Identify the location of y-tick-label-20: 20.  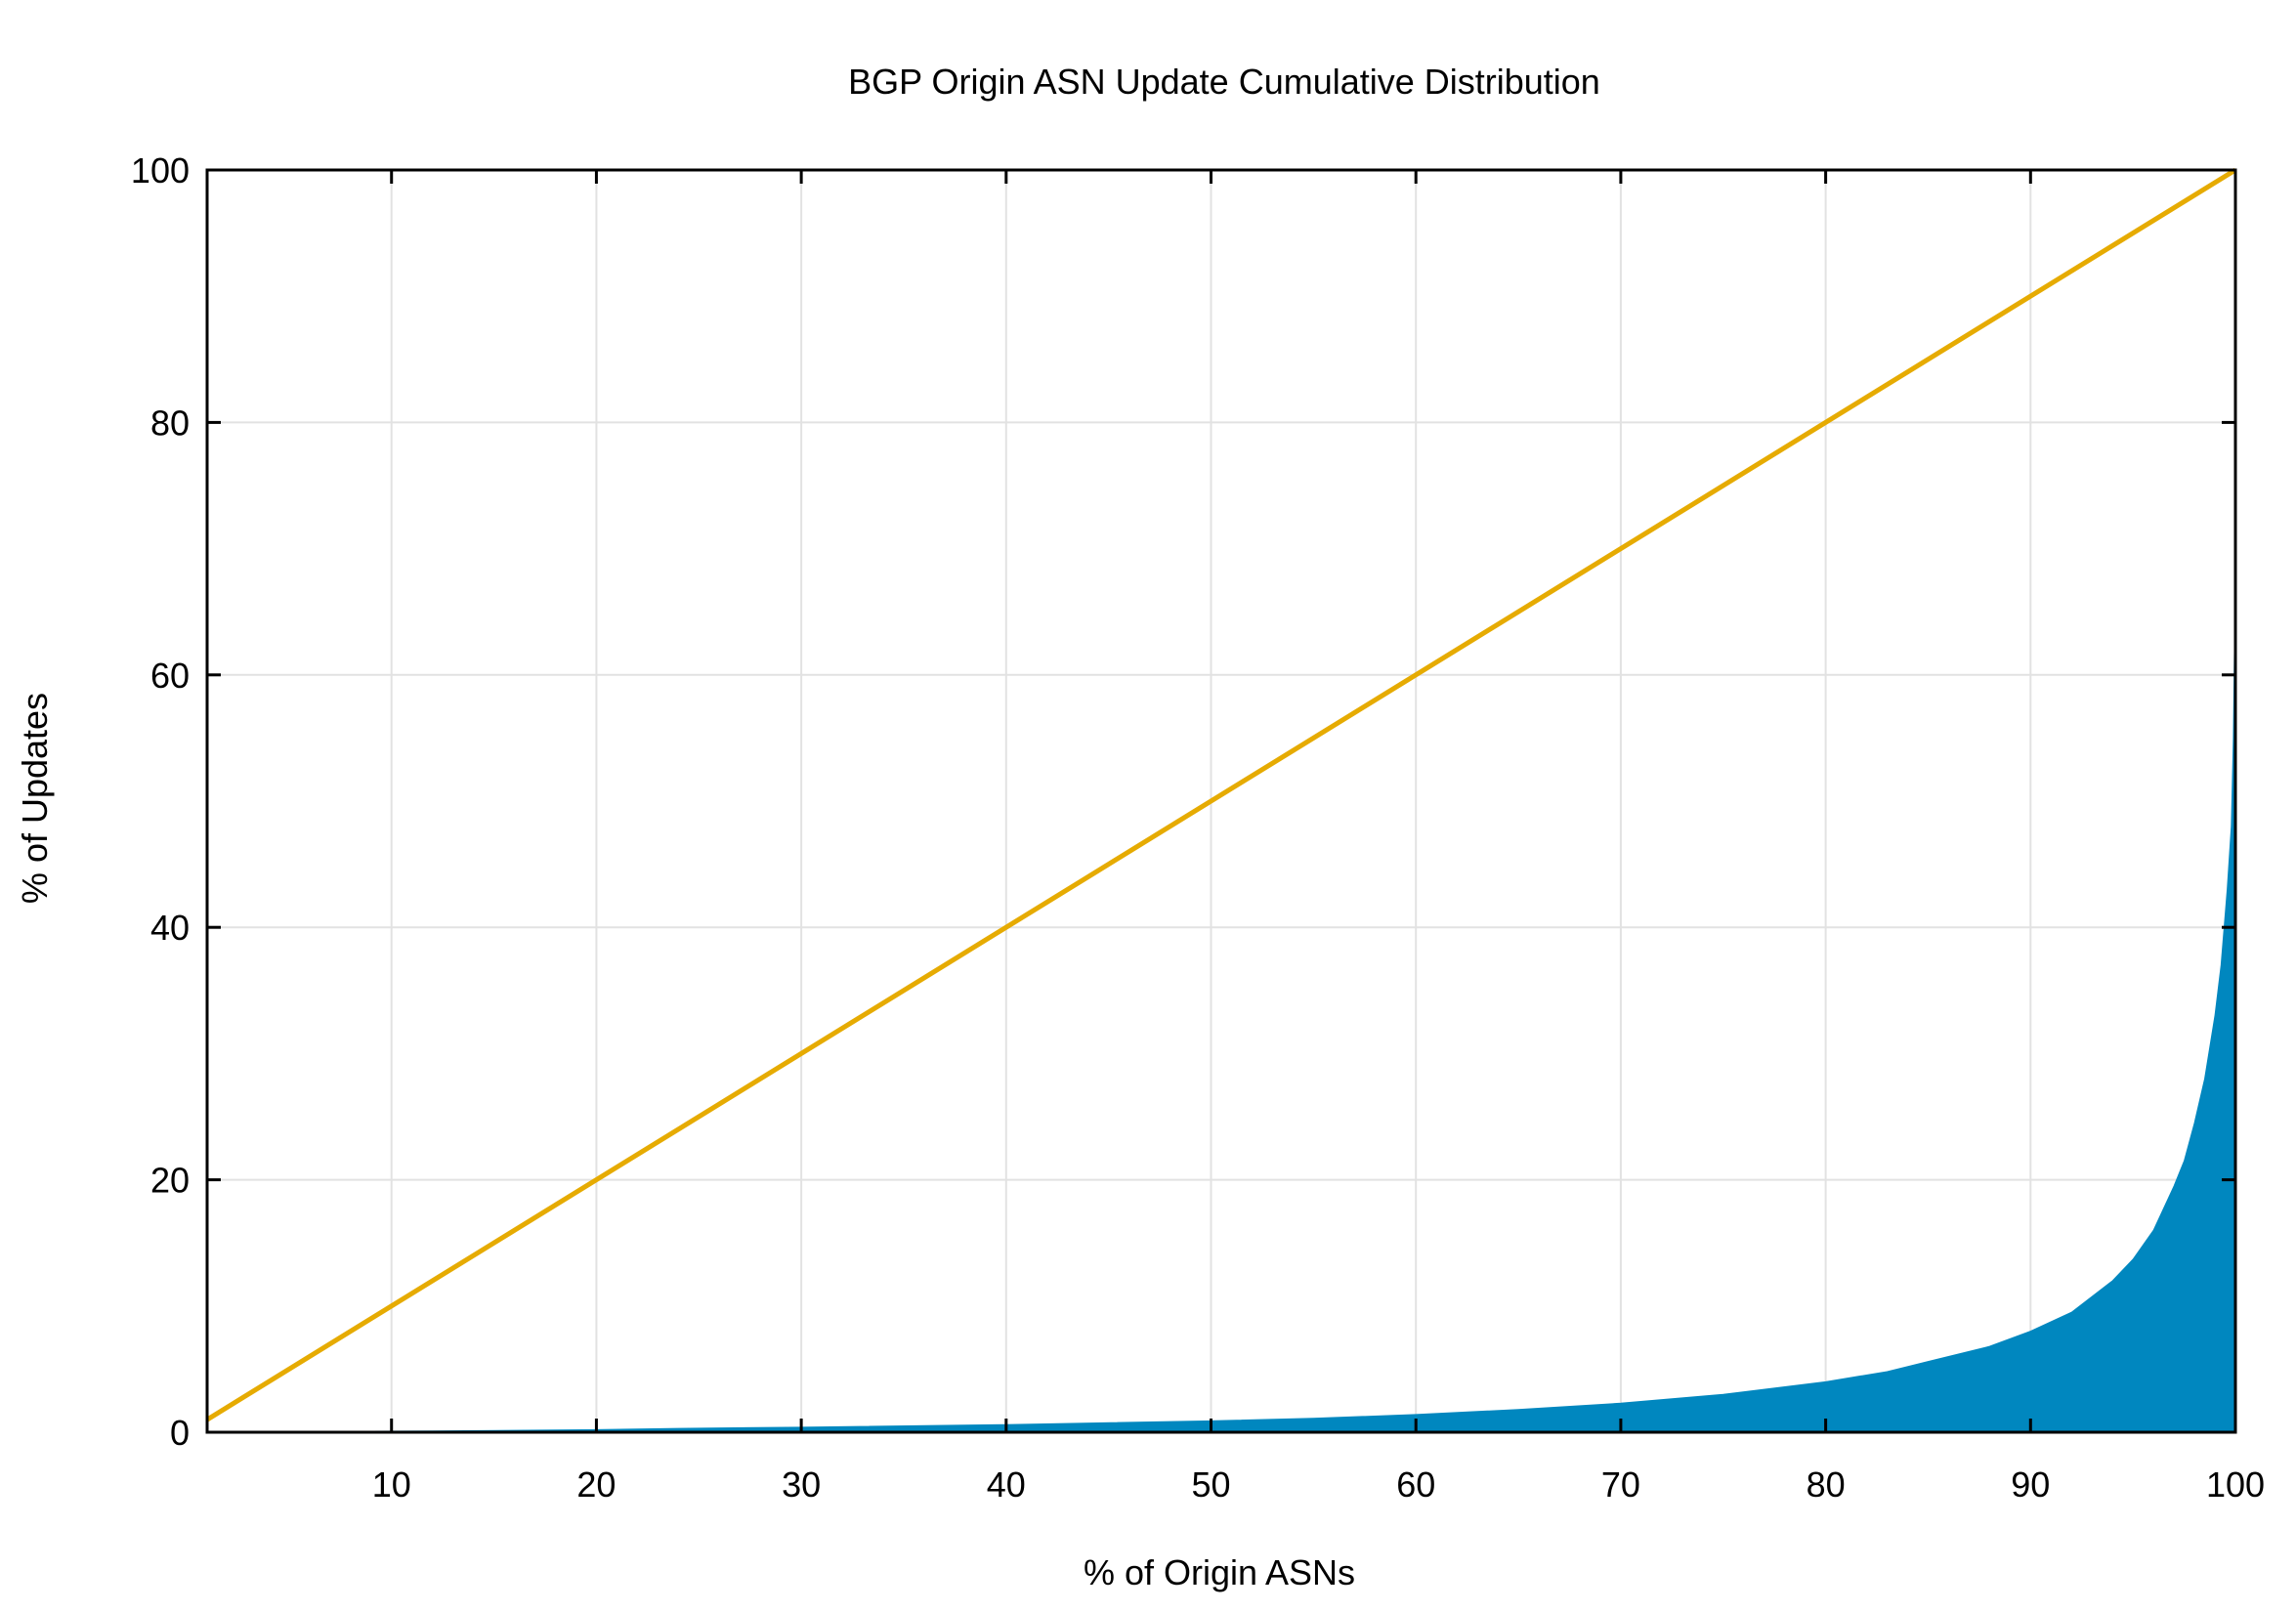
(170, 1181).